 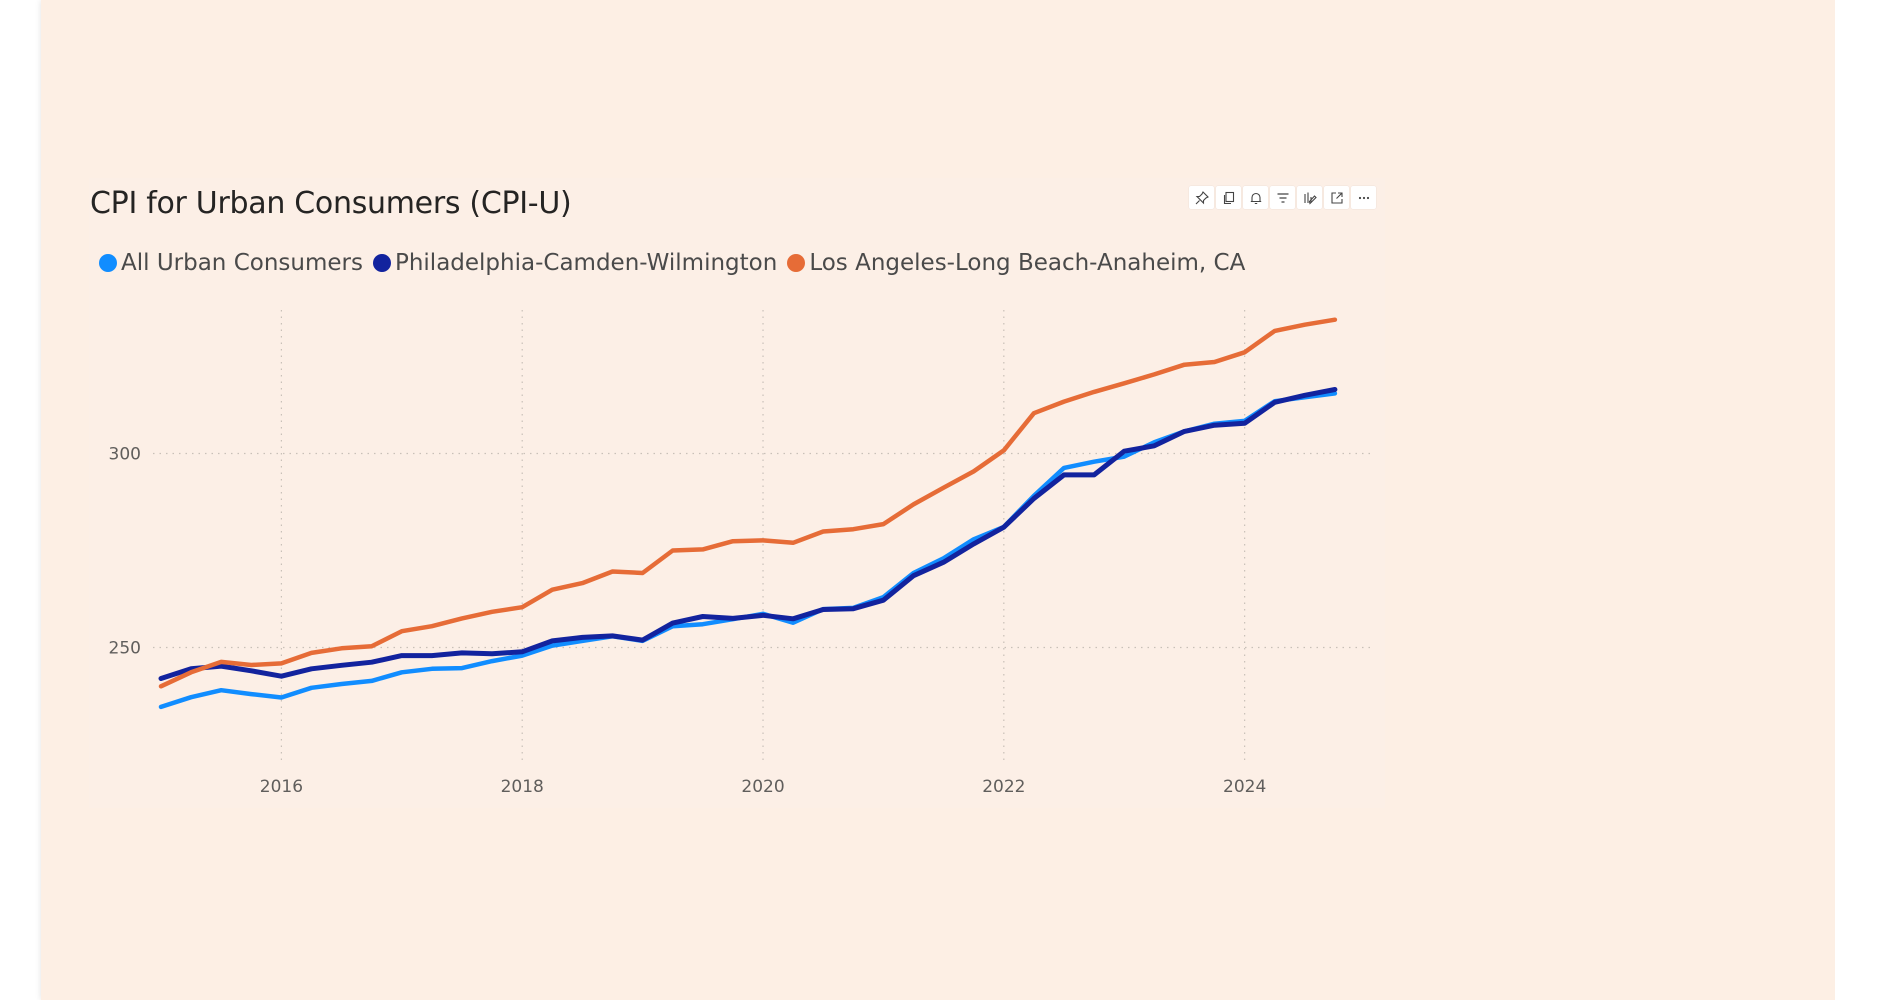 What do you see at coordinates (1309, 197) in the screenshot?
I see `format-icon` at bounding box center [1309, 197].